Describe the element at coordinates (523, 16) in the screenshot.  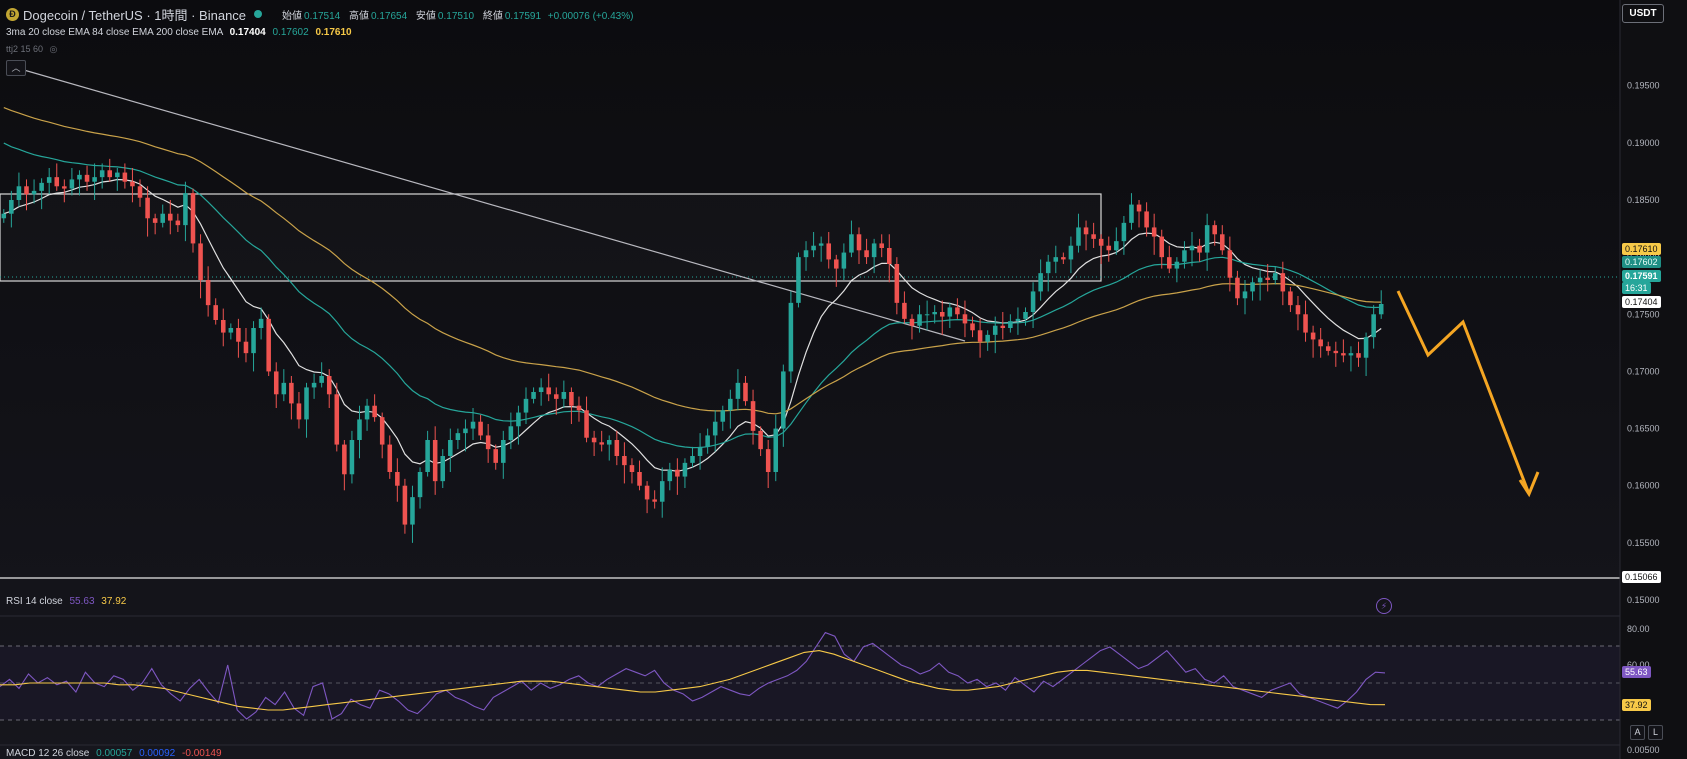
I see `close-value: 0.17591` at that location.